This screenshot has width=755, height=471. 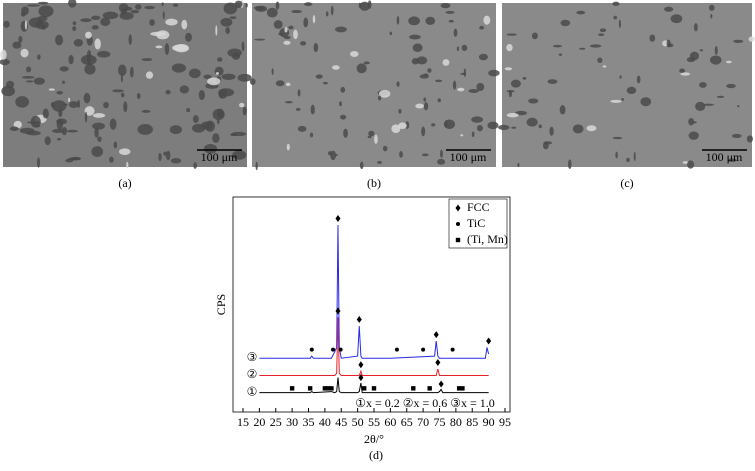 I want to click on x-tick-label: 25, so click(x=276, y=422).